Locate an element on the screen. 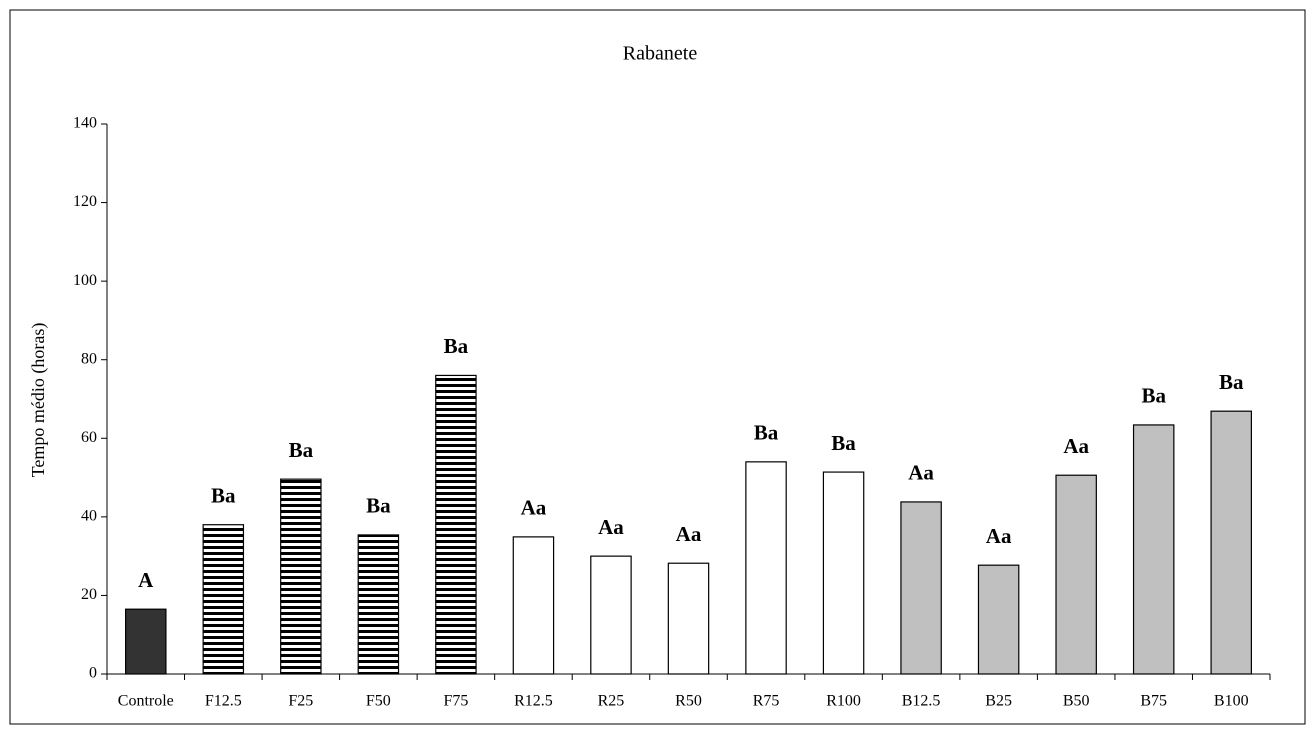 Image resolution: width=1316 pixels, height=734 pixels. y-tick-label: 140 is located at coordinates (85, 123).